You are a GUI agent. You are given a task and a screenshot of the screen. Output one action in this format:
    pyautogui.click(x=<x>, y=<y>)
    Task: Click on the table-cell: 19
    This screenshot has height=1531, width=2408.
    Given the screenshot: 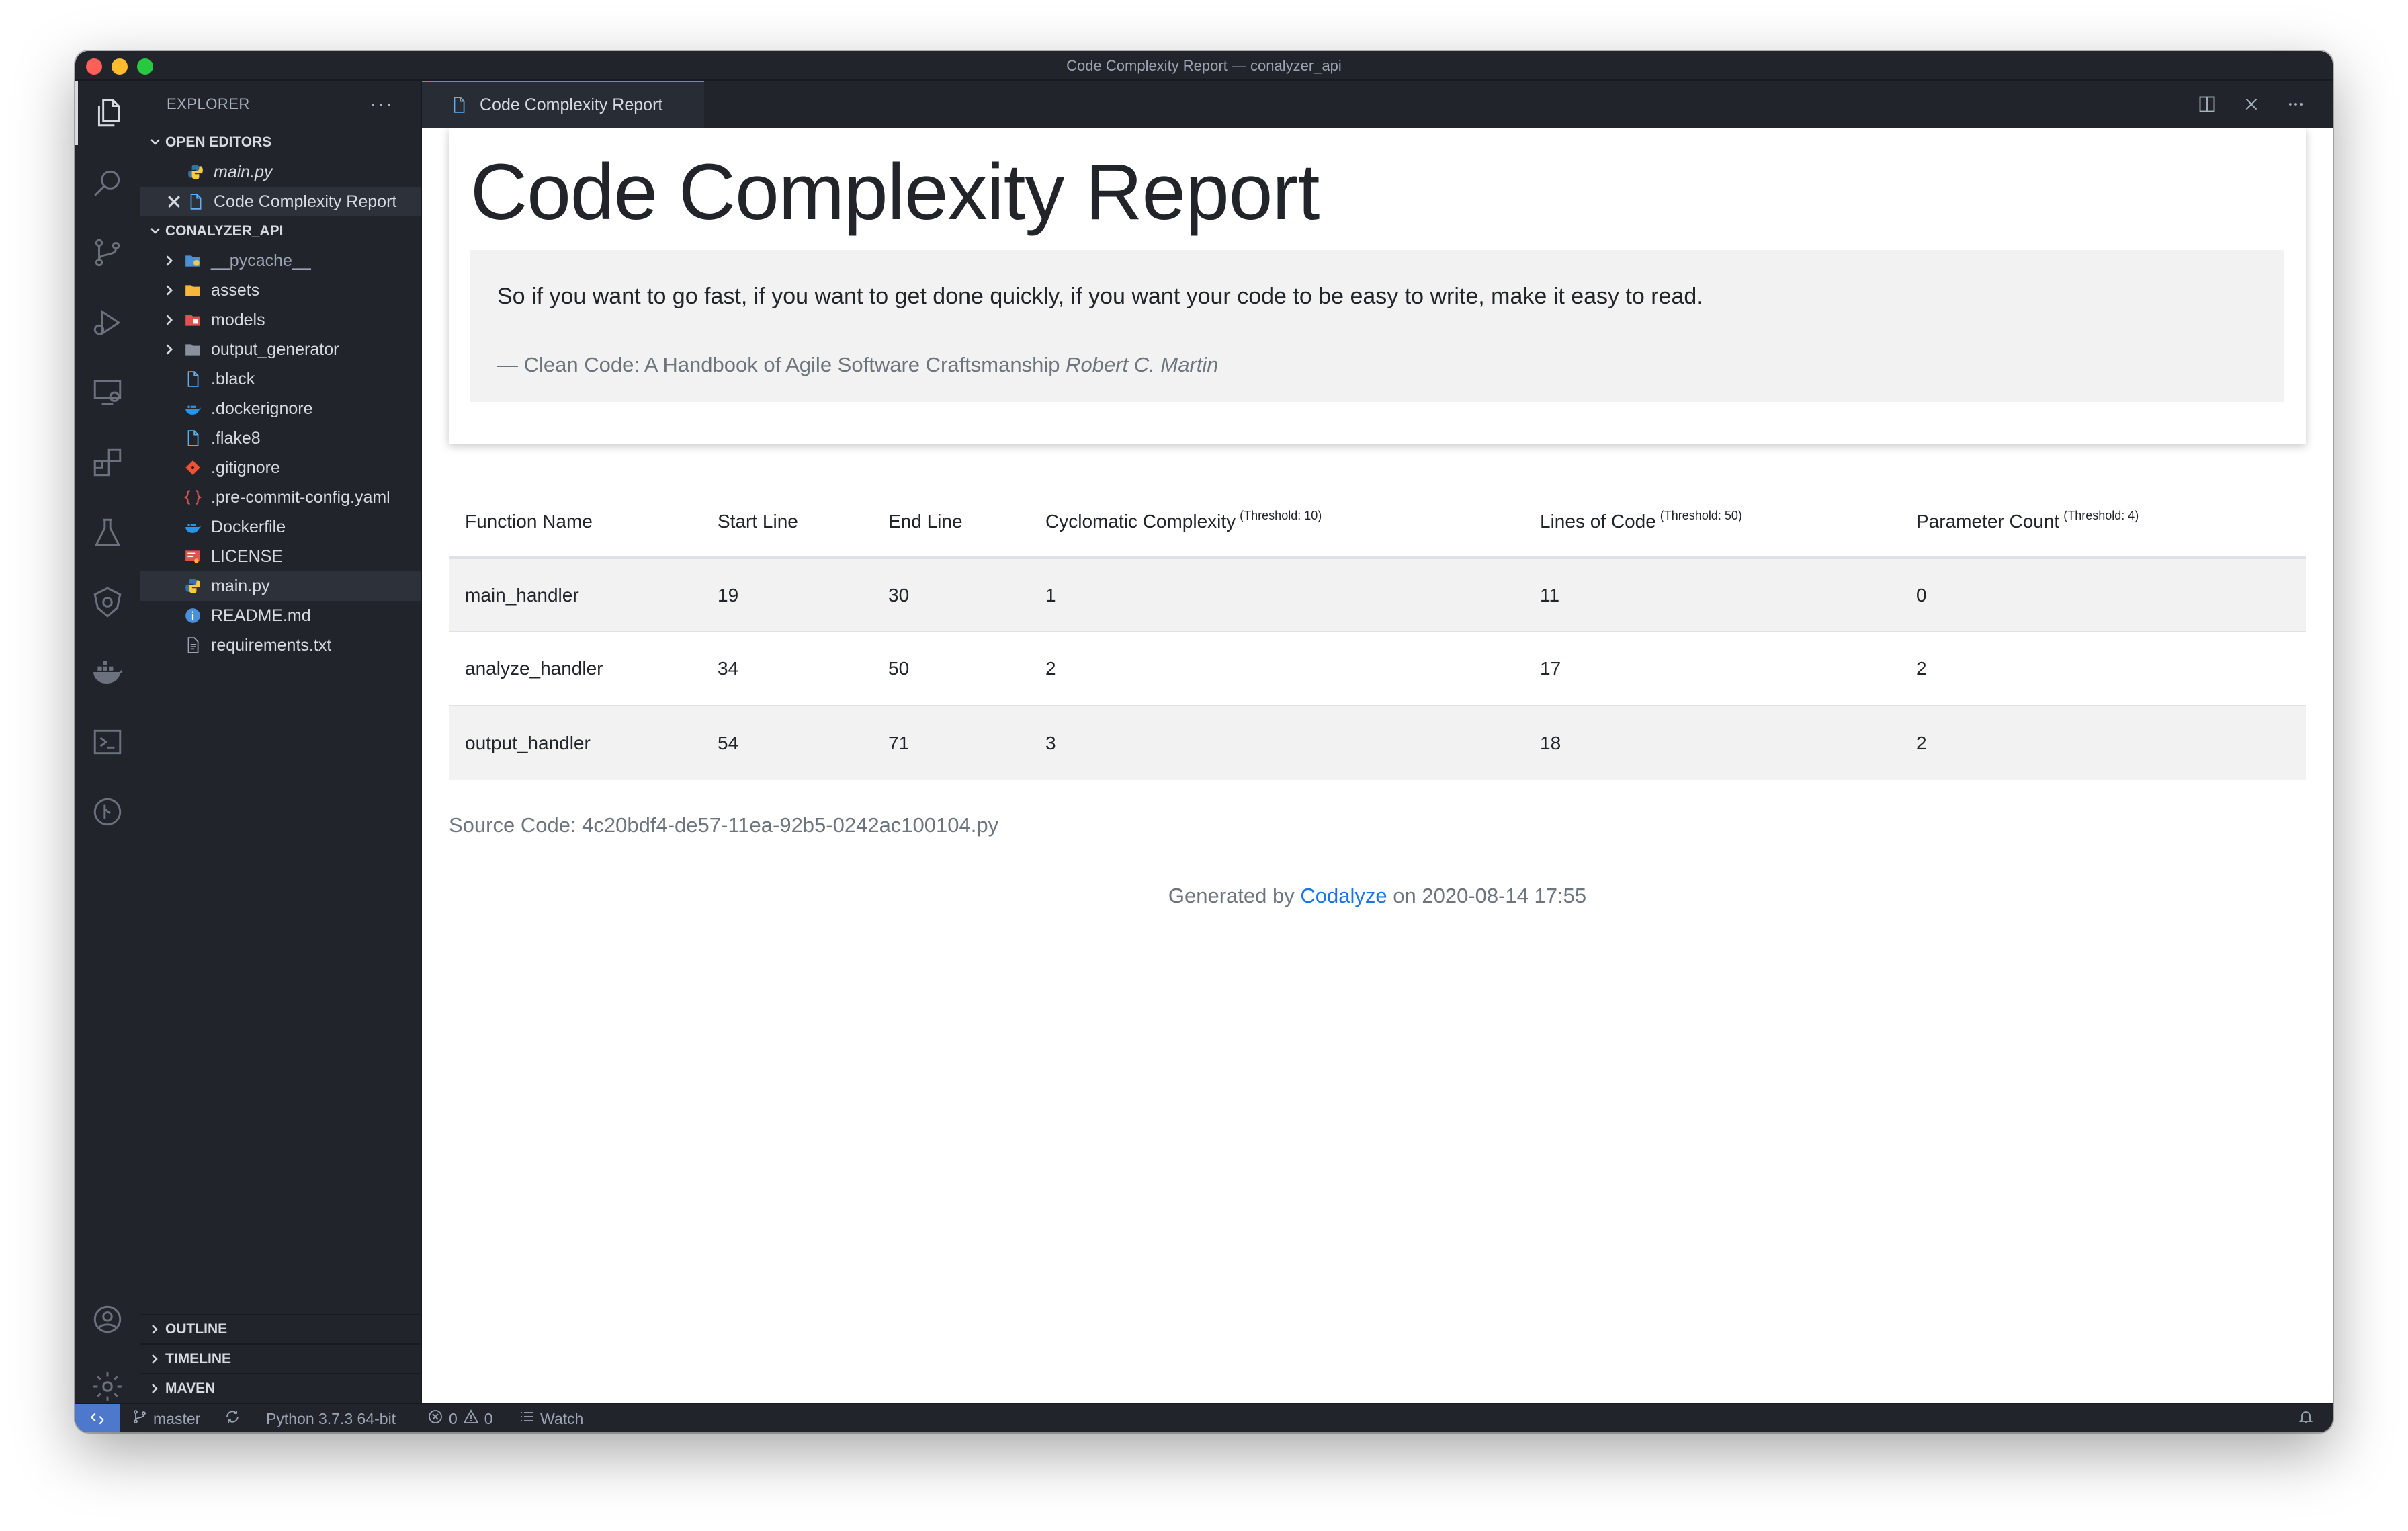 What is the action you would take?
    pyautogui.click(x=787, y=595)
    